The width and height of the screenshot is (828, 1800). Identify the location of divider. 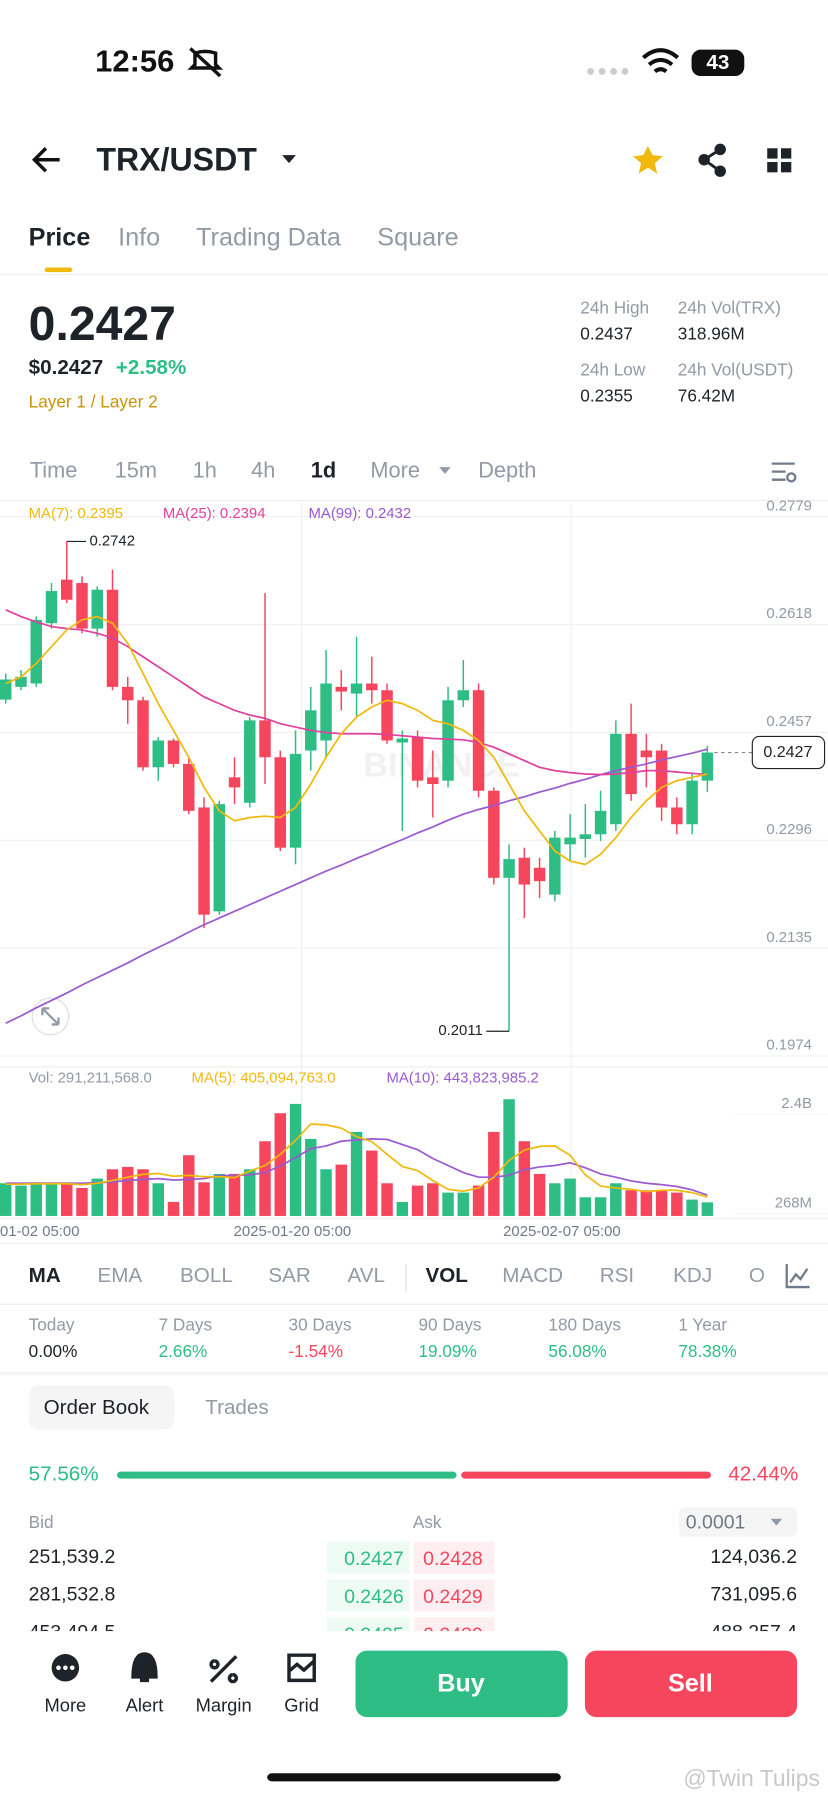
(414, 1373).